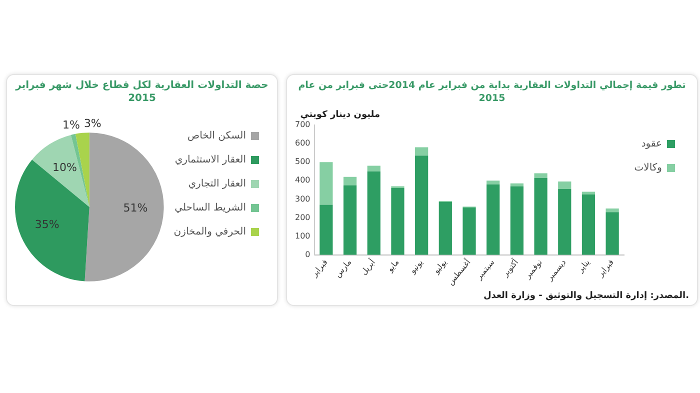 The image size is (700, 393). What do you see at coordinates (416, 267) in the screenshot?
I see `x-tick-label: يونيو` at bounding box center [416, 267].